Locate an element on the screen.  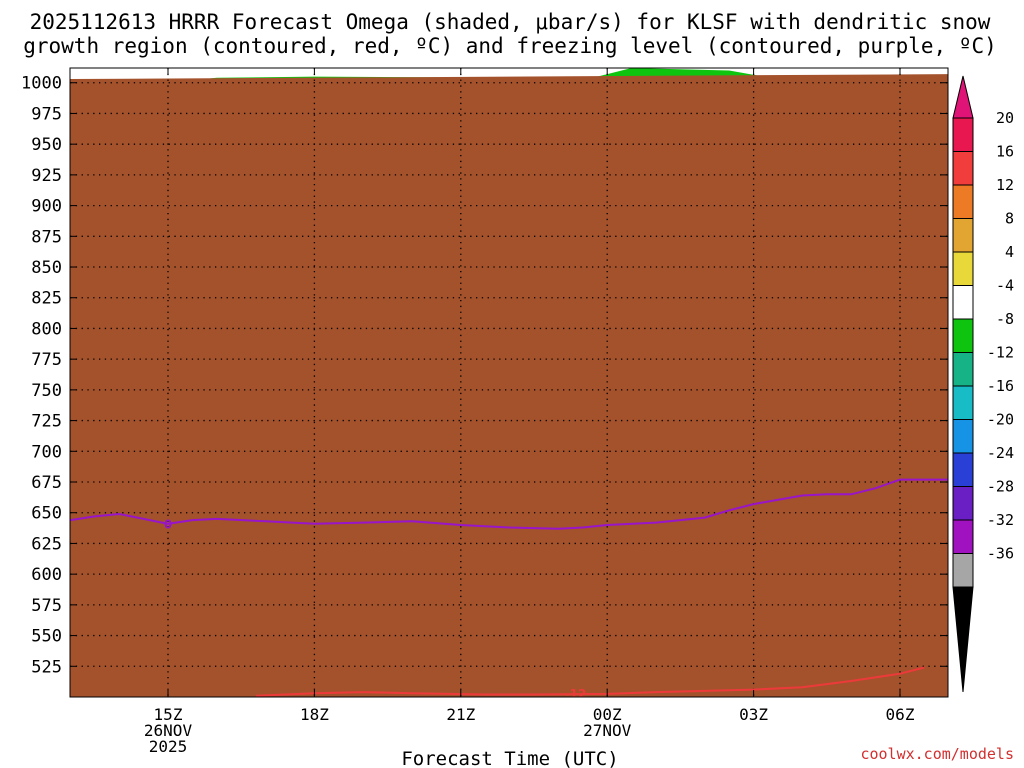
colorbar-label-12: -32 is located at coordinates (1000, 520).